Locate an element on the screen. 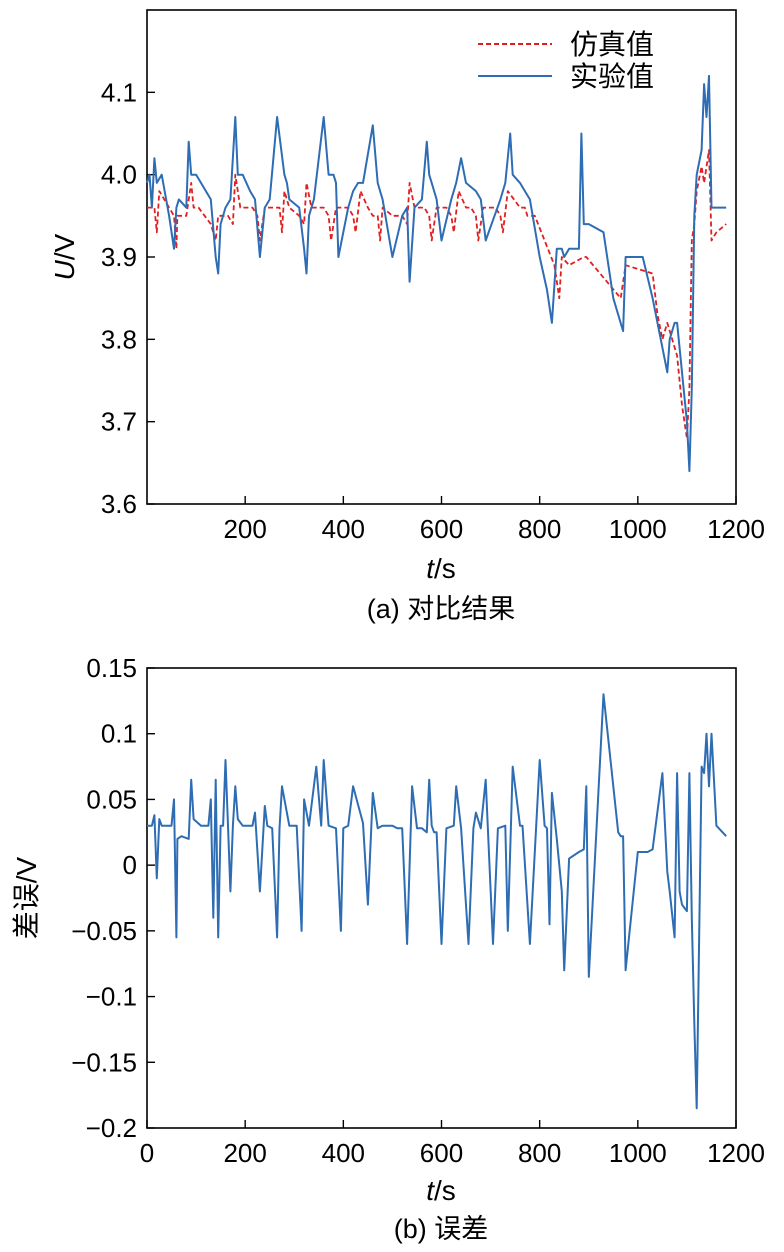 The image size is (784, 1252). chart-b-y-tick-label: 0.15 is located at coordinates (111, 668).